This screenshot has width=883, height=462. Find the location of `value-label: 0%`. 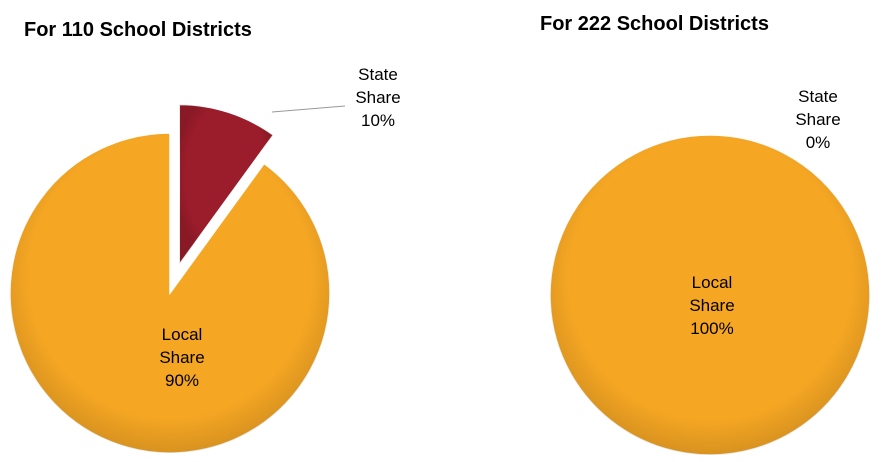

value-label: 0% is located at coordinates (818, 142).